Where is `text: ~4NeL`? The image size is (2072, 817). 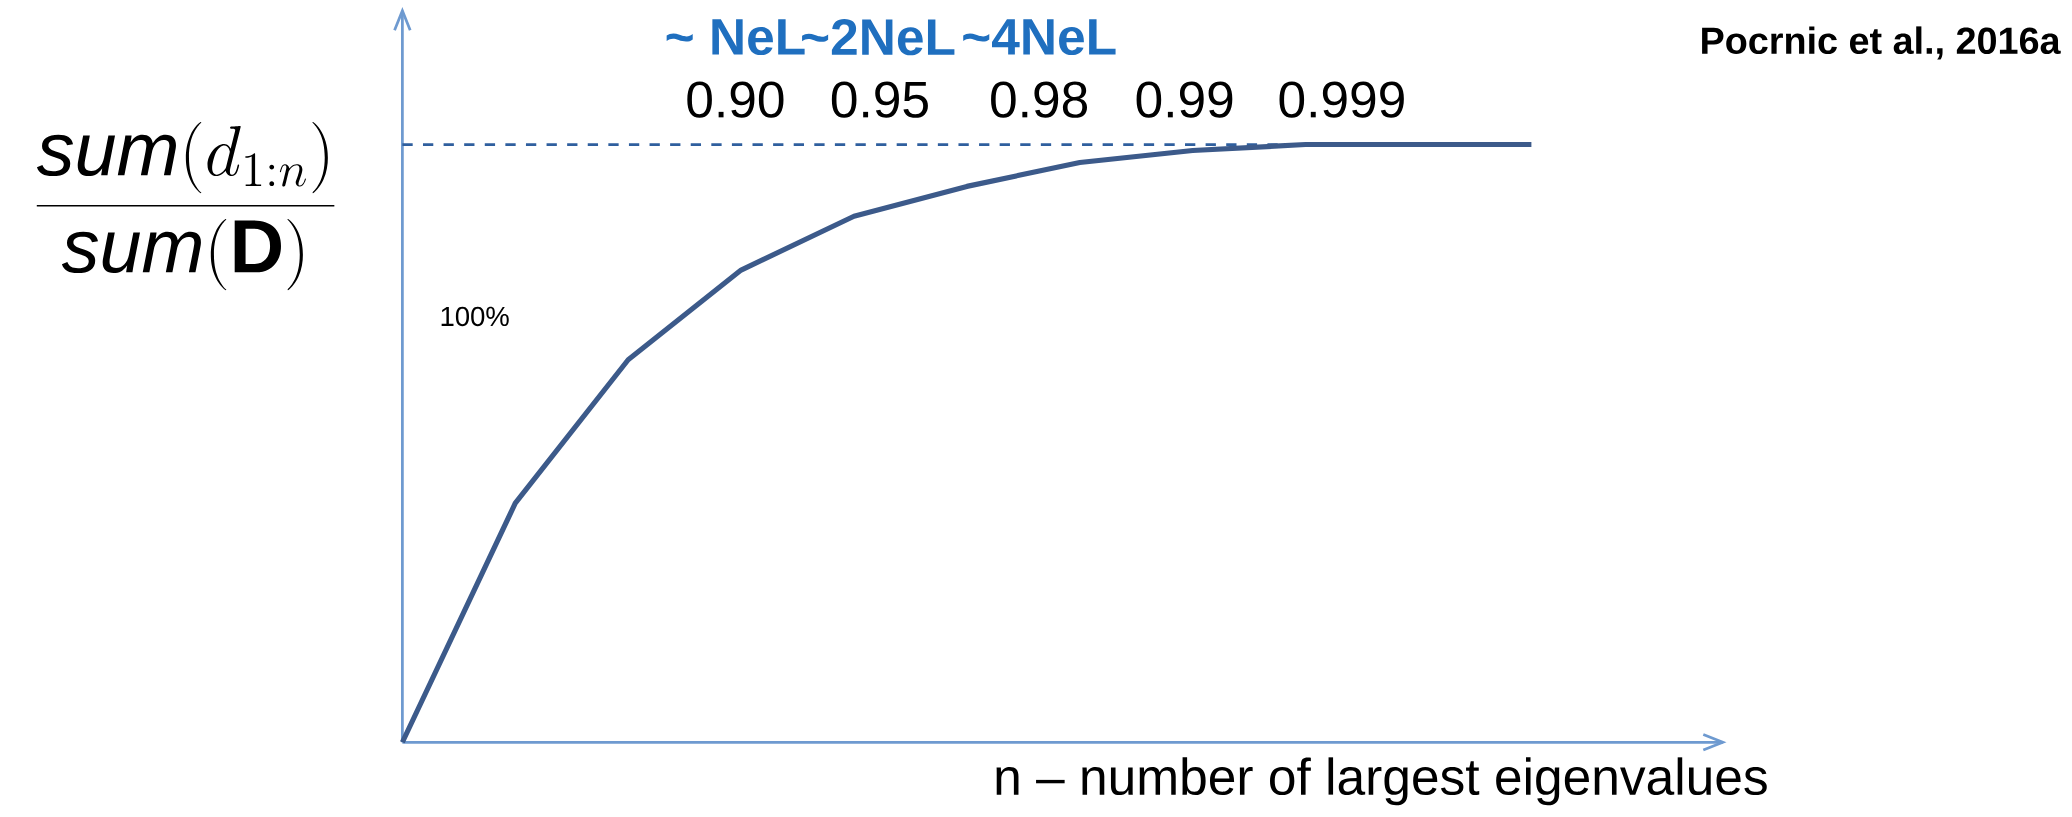
text: ~4NeL is located at coordinates (1039, 37).